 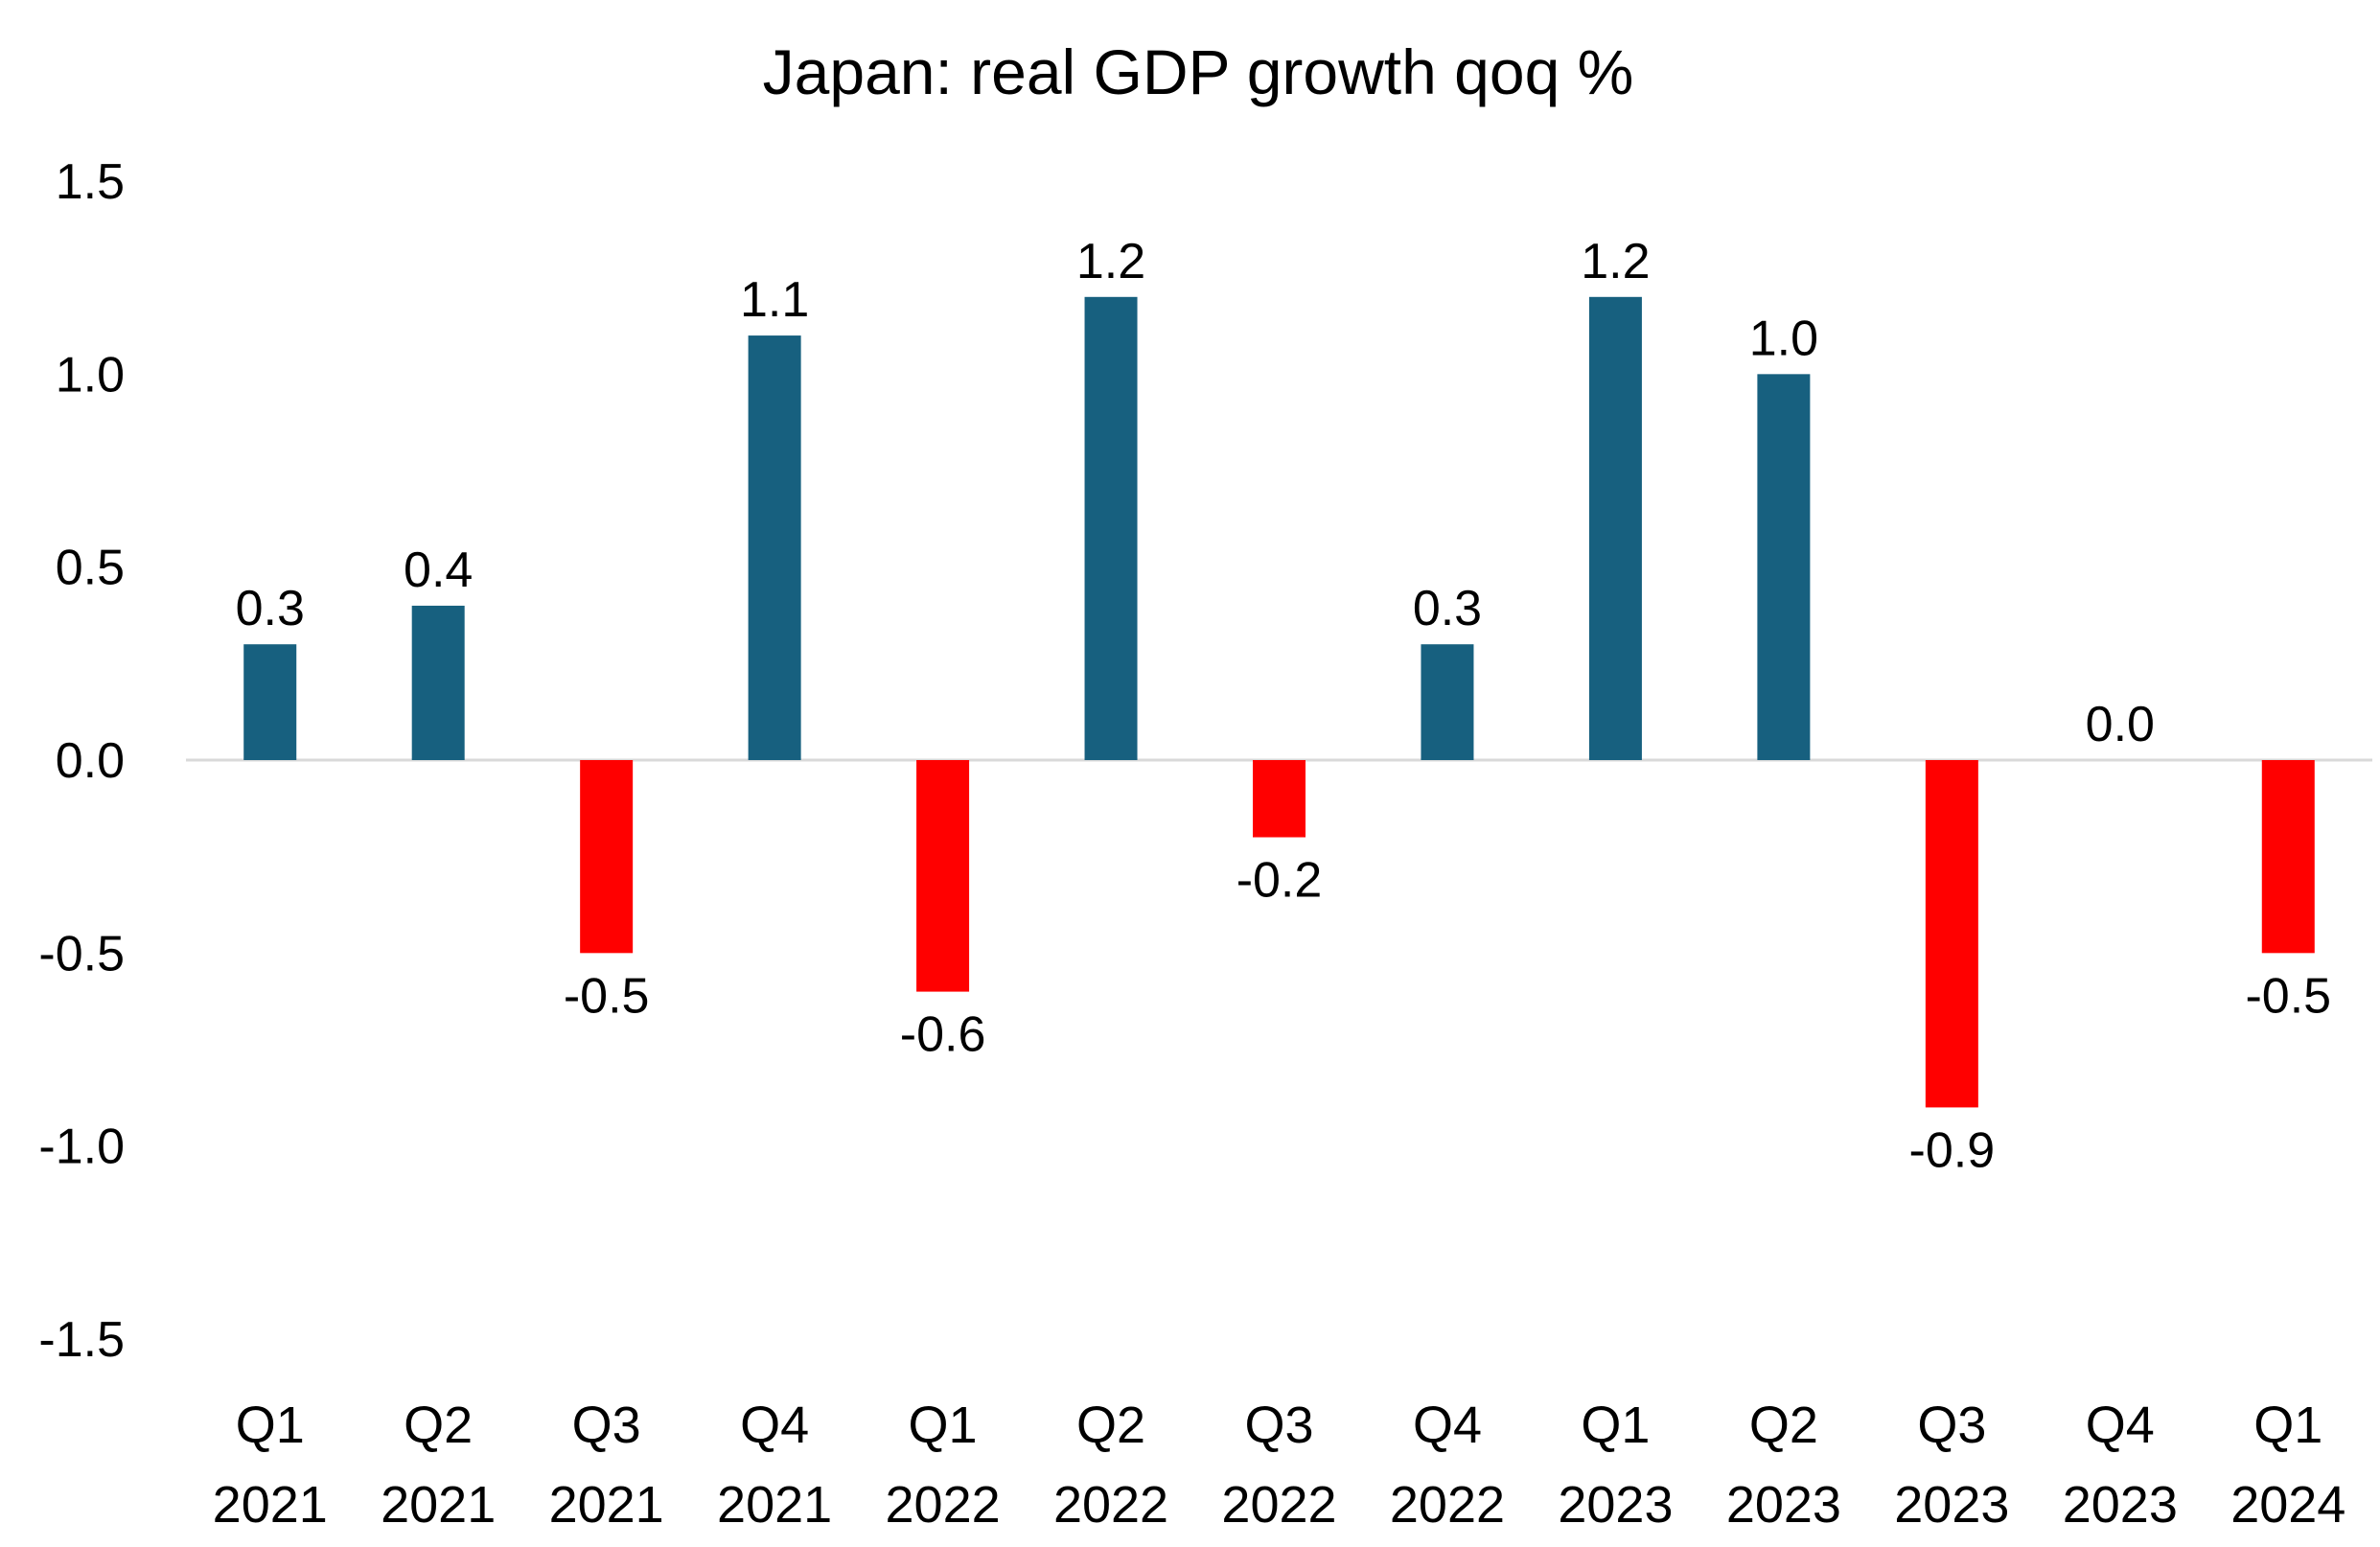 I want to click on y-tick-label: 1.0, so click(x=90, y=375).